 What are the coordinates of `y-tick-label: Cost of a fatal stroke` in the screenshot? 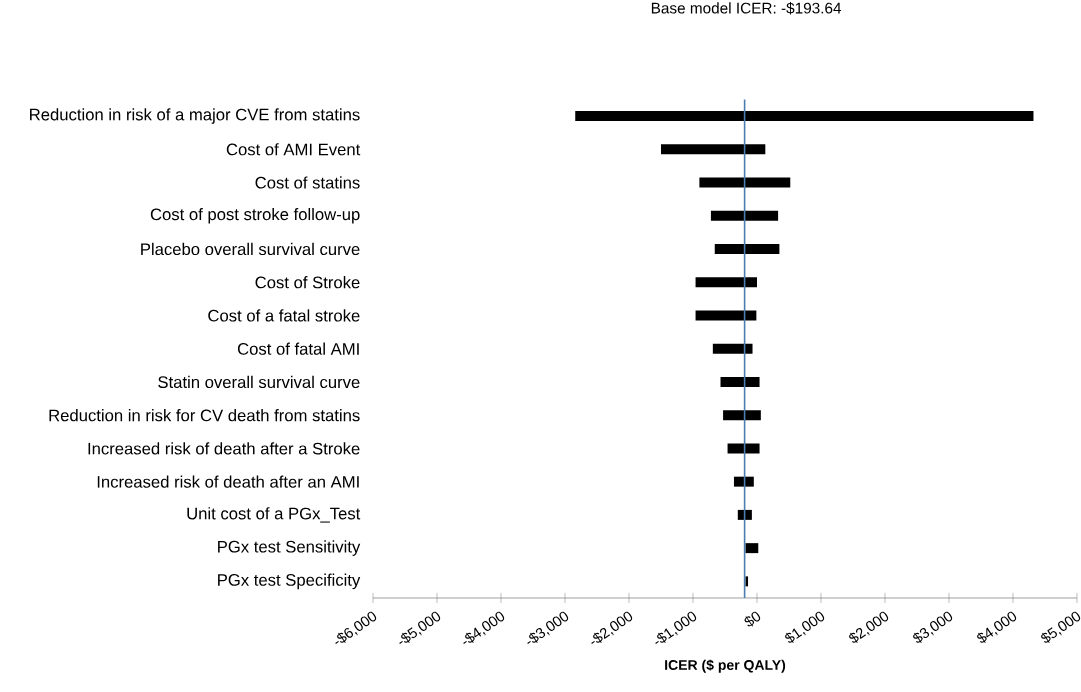 It's located at (284, 315).